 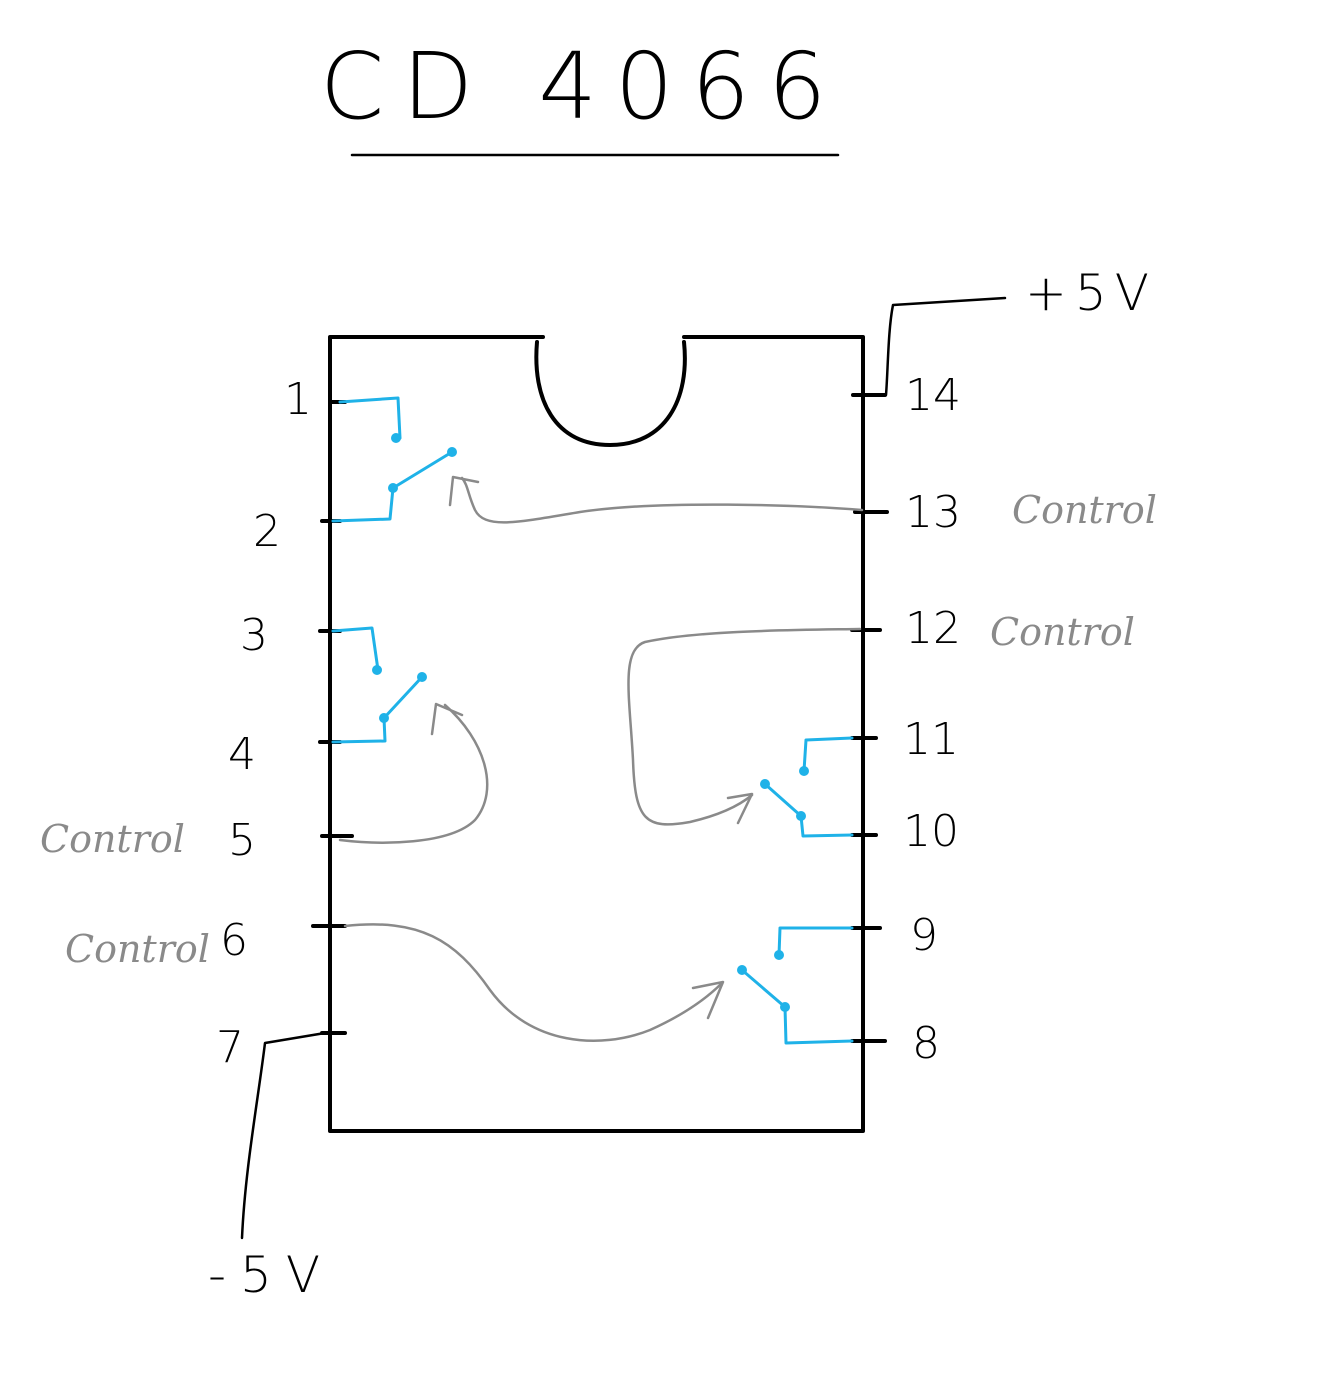 I want to click on pin-number-11: 11, so click(x=931, y=739).